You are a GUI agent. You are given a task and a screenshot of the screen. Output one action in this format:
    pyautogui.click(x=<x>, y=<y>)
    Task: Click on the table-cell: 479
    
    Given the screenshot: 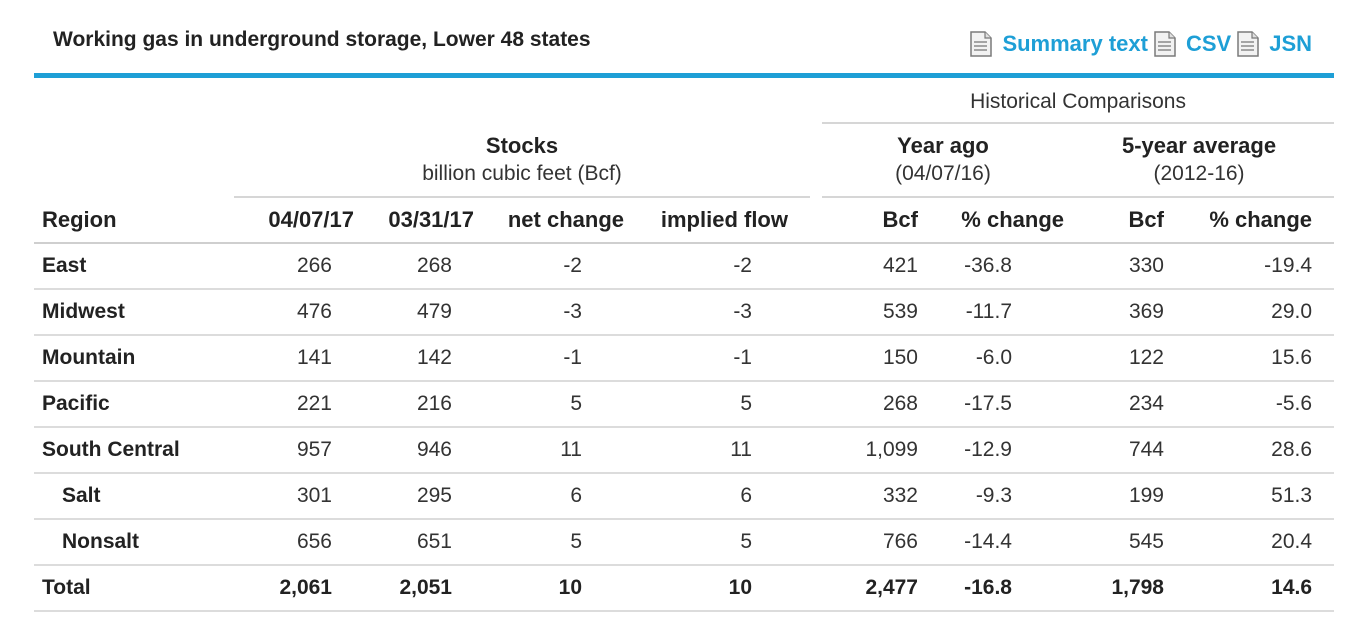 What is the action you would take?
    pyautogui.click(x=414, y=312)
    